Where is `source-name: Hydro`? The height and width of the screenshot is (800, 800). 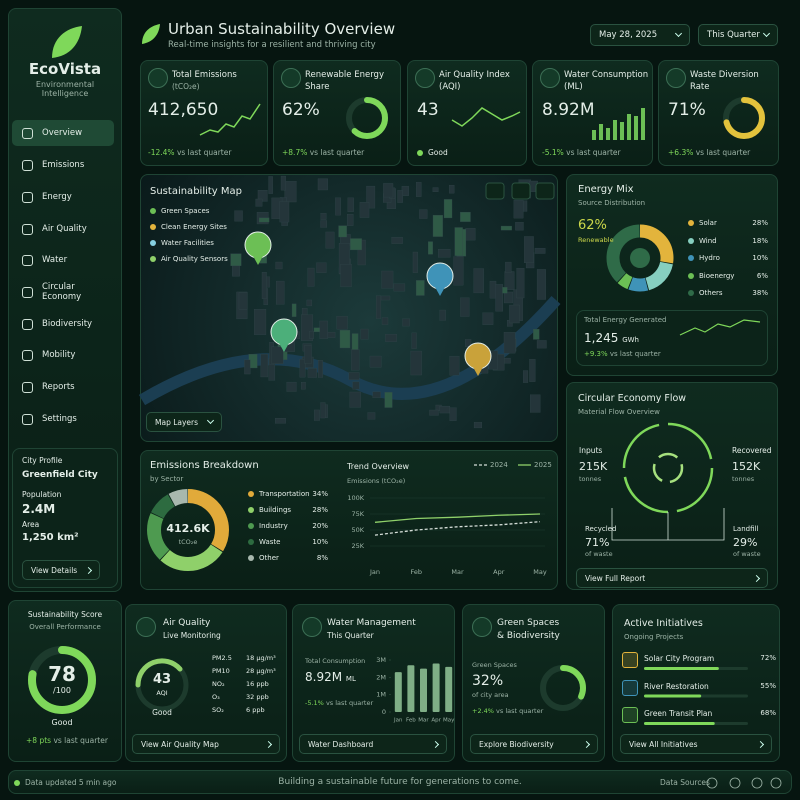 source-name: Hydro is located at coordinates (709, 258).